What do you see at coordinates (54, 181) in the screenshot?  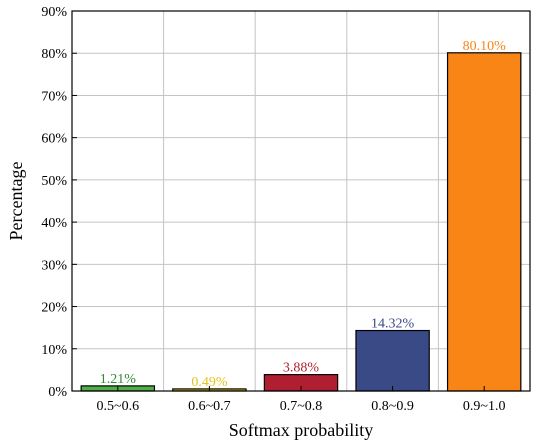 I see `y-tick-label: 50%` at bounding box center [54, 181].